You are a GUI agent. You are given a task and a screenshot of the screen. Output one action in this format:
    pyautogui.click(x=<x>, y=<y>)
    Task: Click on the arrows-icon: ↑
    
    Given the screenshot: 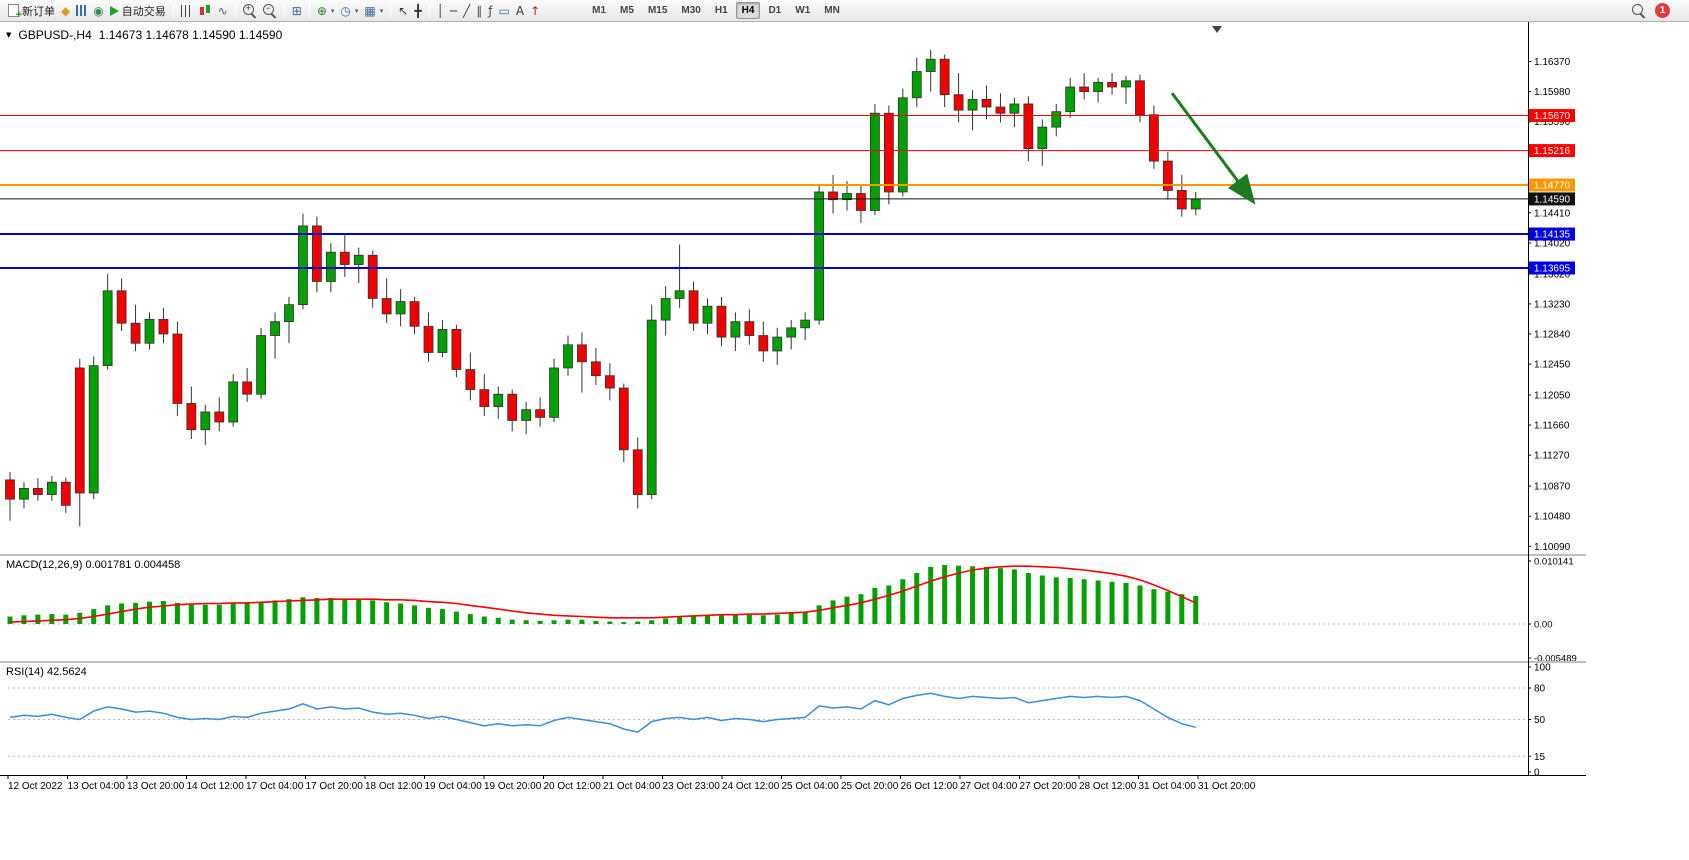 What is the action you would take?
    pyautogui.click(x=535, y=10)
    